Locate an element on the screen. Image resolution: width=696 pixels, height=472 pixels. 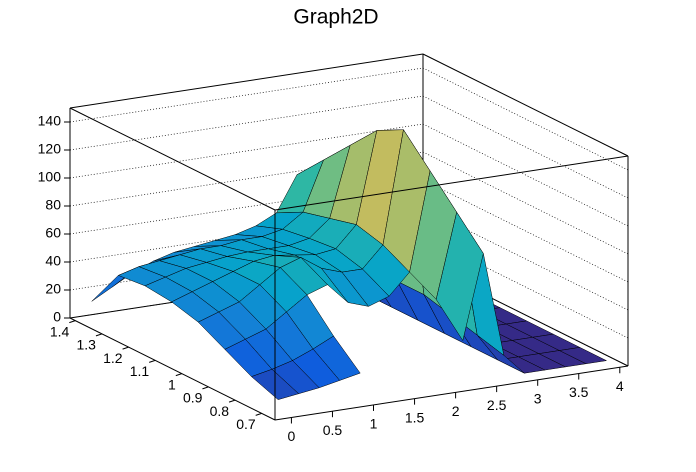
x-tick-label: 0.5 is located at coordinates (333, 430).